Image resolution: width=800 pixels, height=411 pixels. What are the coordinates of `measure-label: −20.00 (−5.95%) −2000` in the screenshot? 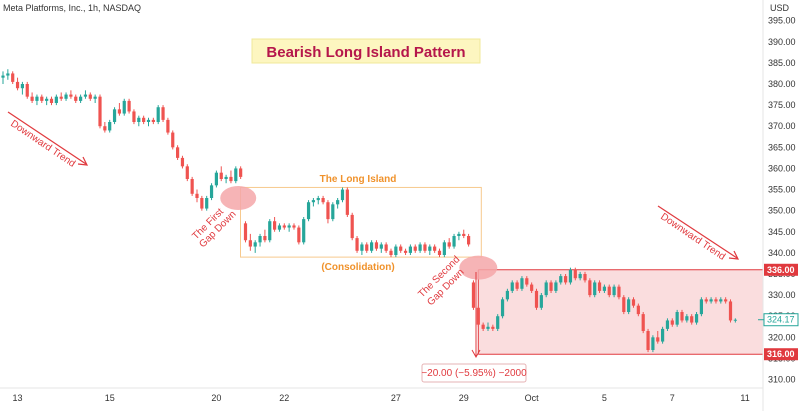 It's located at (474, 373).